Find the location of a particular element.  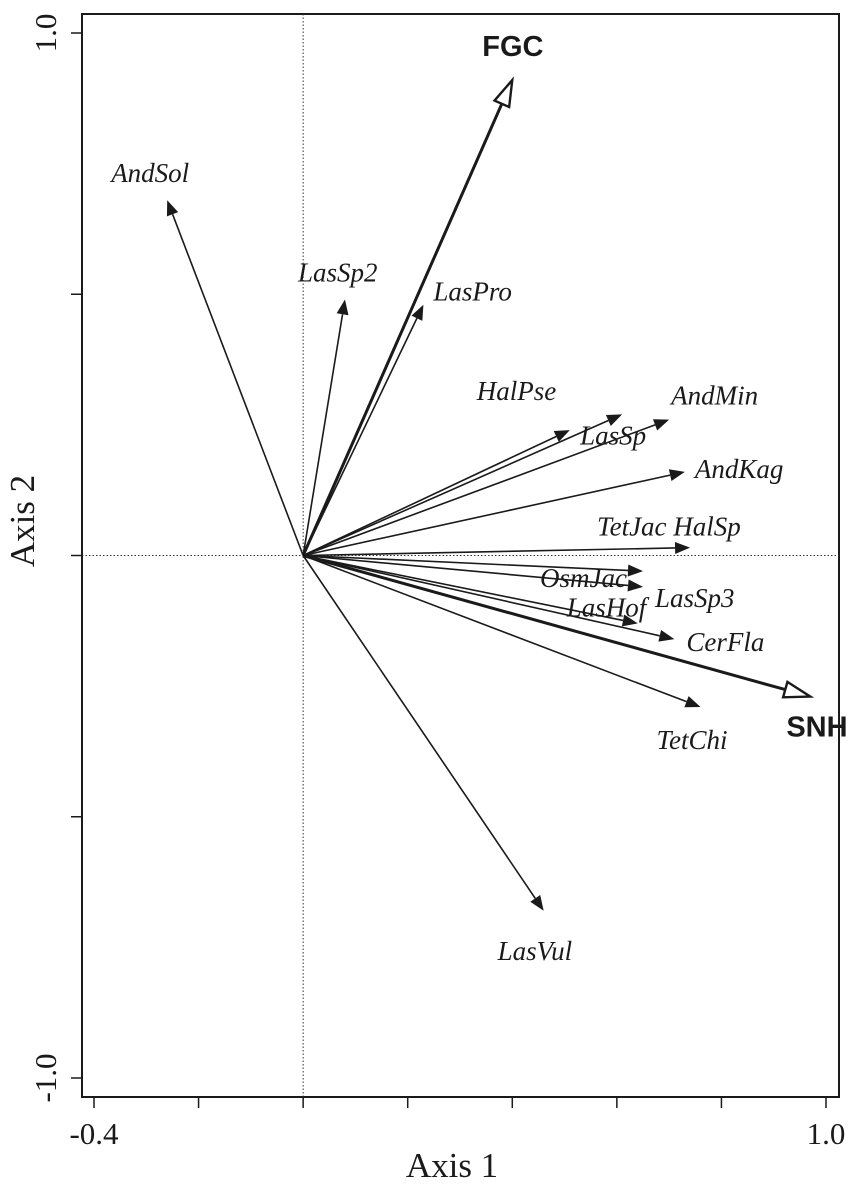

y-axis-label: Axis 2 is located at coordinates (22, 521).